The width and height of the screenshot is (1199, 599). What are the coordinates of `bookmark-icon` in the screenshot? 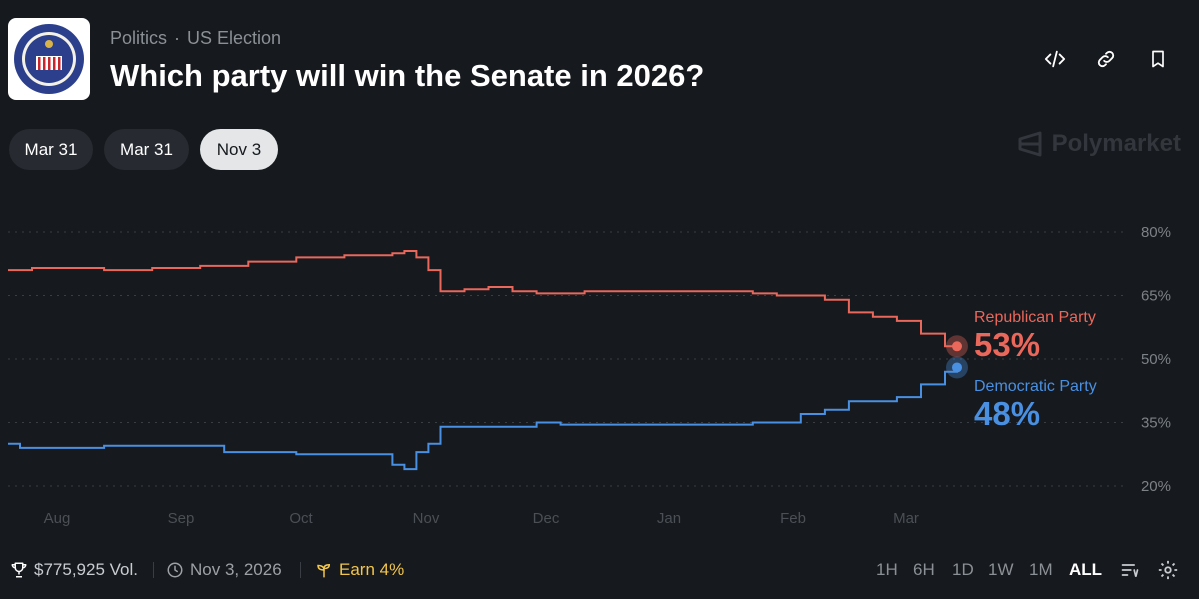 It's located at (1158, 59).